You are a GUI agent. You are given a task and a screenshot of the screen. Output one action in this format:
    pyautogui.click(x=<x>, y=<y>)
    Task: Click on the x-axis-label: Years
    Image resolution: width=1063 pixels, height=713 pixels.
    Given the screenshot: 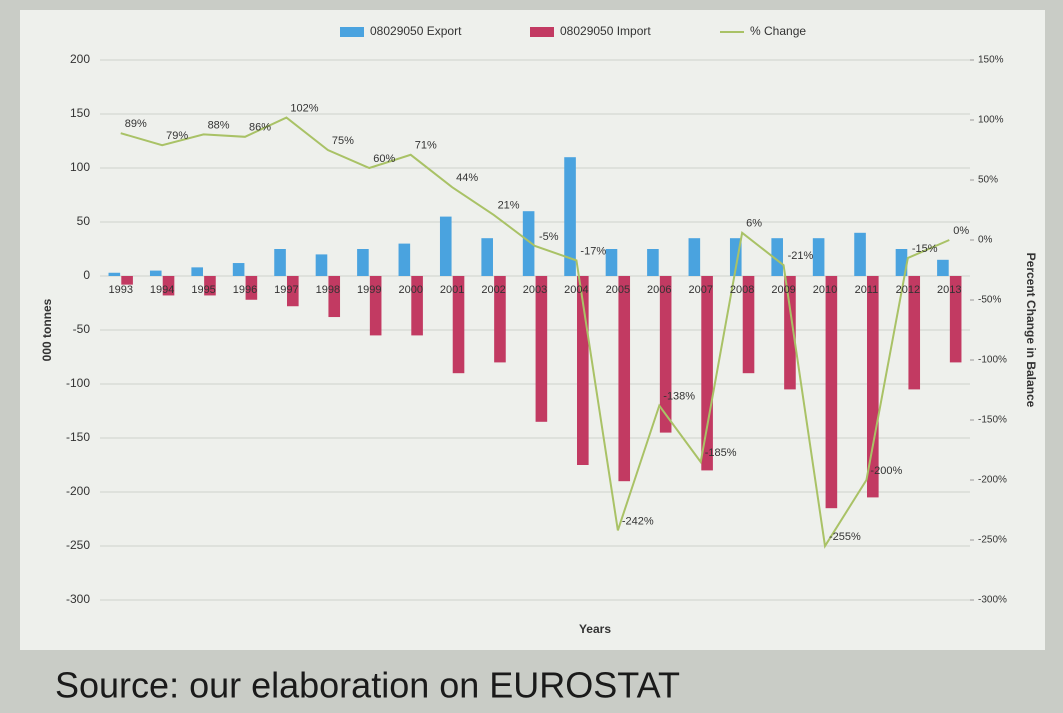 What is the action you would take?
    pyautogui.click(x=595, y=629)
    